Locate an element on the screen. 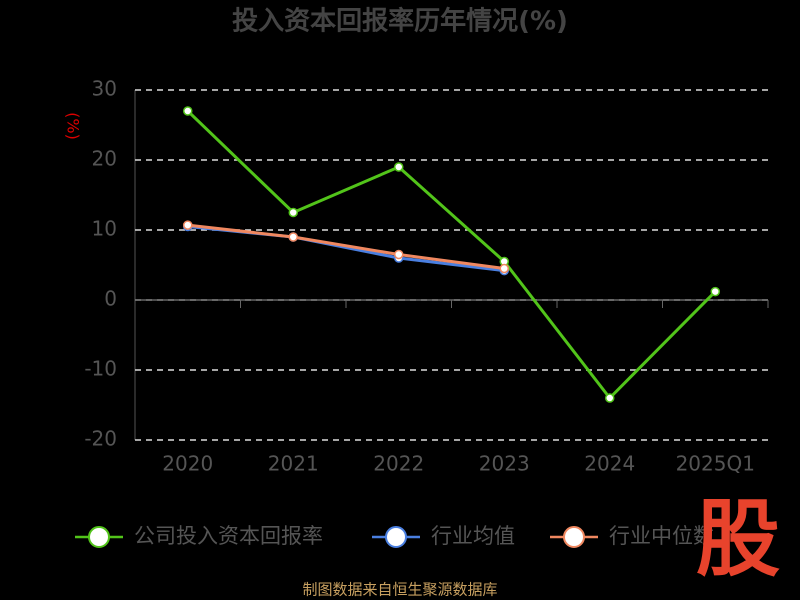  x-tick-label: 2024 is located at coordinates (609, 464).